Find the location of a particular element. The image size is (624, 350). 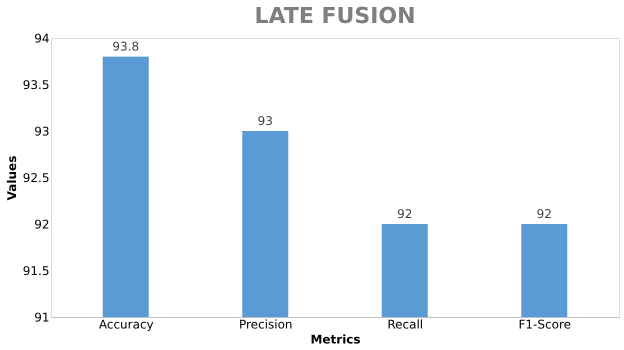

x-tick-label: F1-Score is located at coordinates (544, 325).